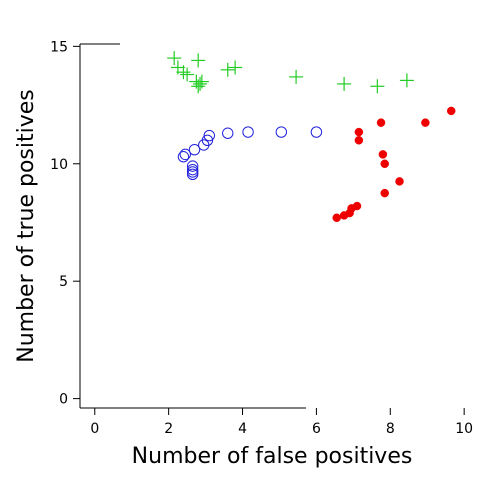 This screenshot has width=480, height=480. I want to click on x-tick-label: 8, so click(390, 429).